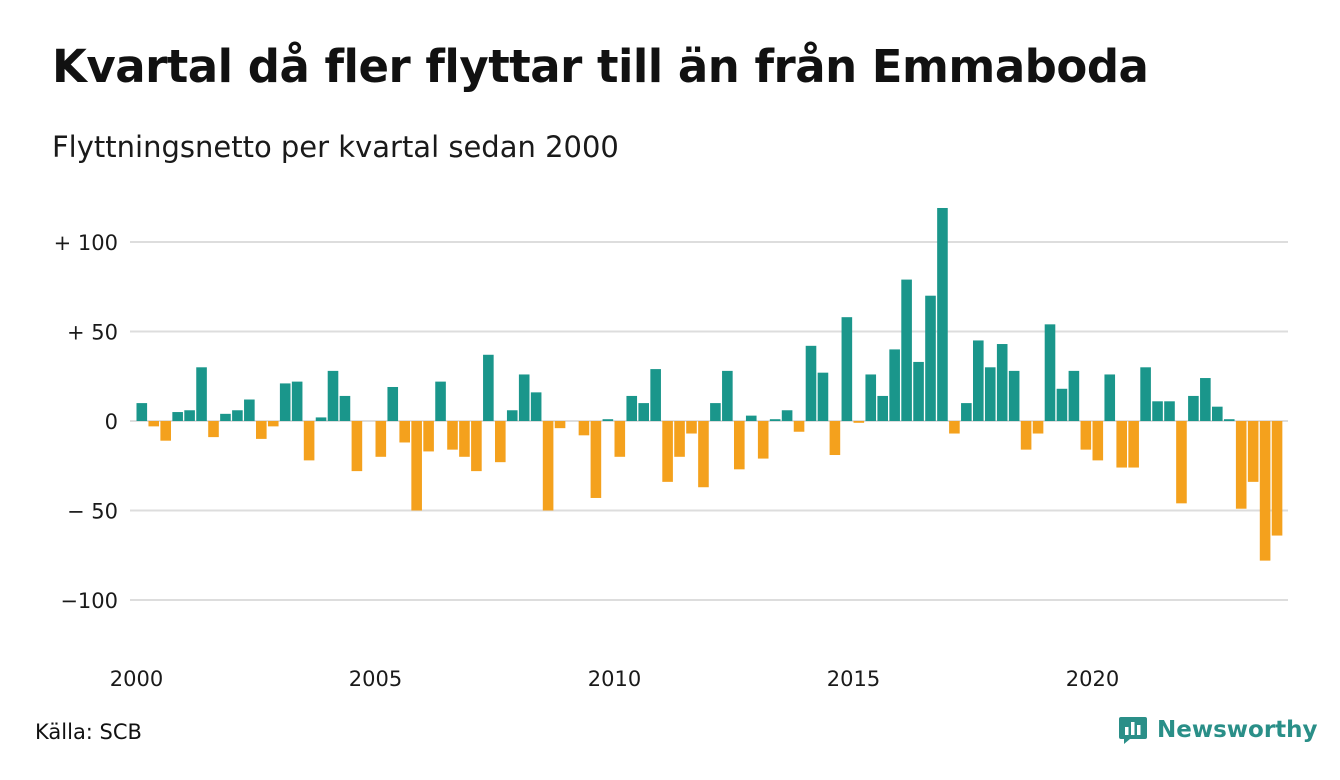  I want to click on newsworthy-logo-icon, so click(1133, 730).